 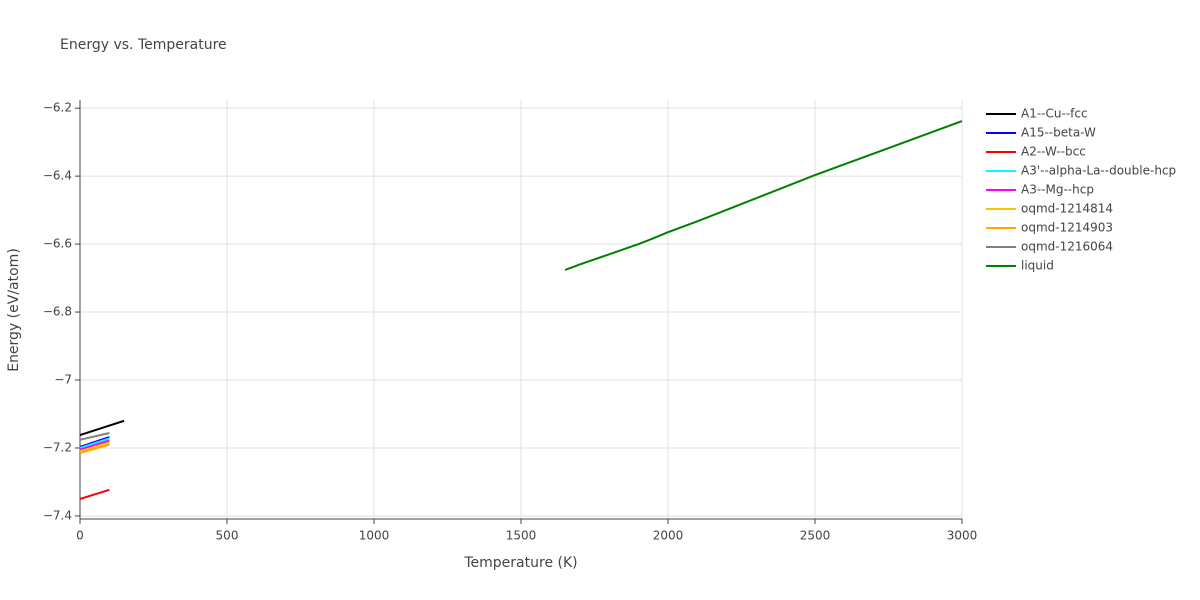 I want to click on x-axis-title: Temperature (K), so click(x=520, y=563).